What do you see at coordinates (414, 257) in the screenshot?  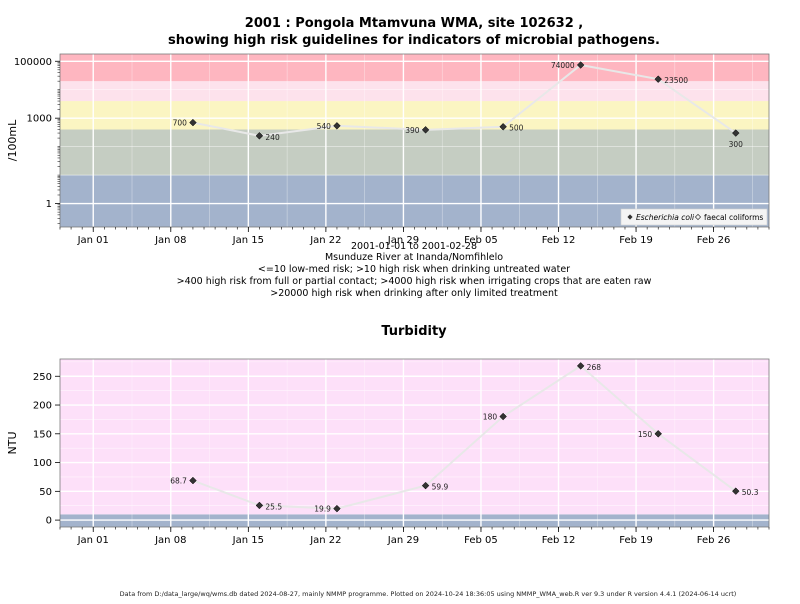 I see `note-site-name: Msunduze River at Inanda/Nomfihlelo` at bounding box center [414, 257].